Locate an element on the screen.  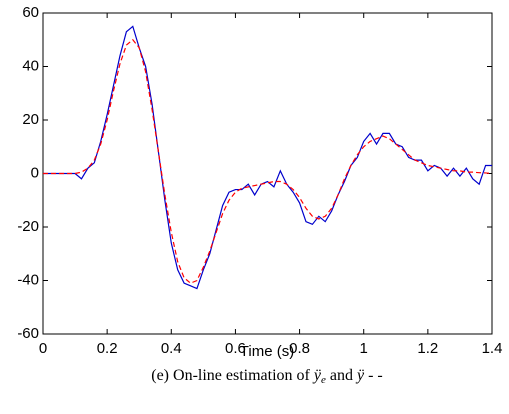
caption-part: (e) On-line estimation of is located at coordinates (232, 375).